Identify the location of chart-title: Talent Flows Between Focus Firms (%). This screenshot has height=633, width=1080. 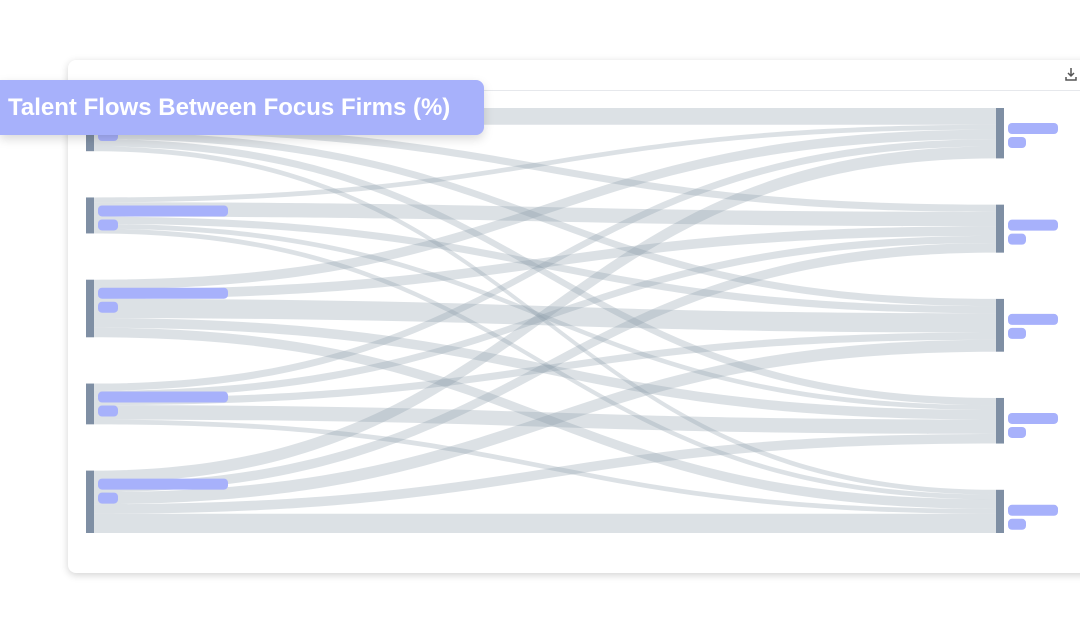
(229, 107).